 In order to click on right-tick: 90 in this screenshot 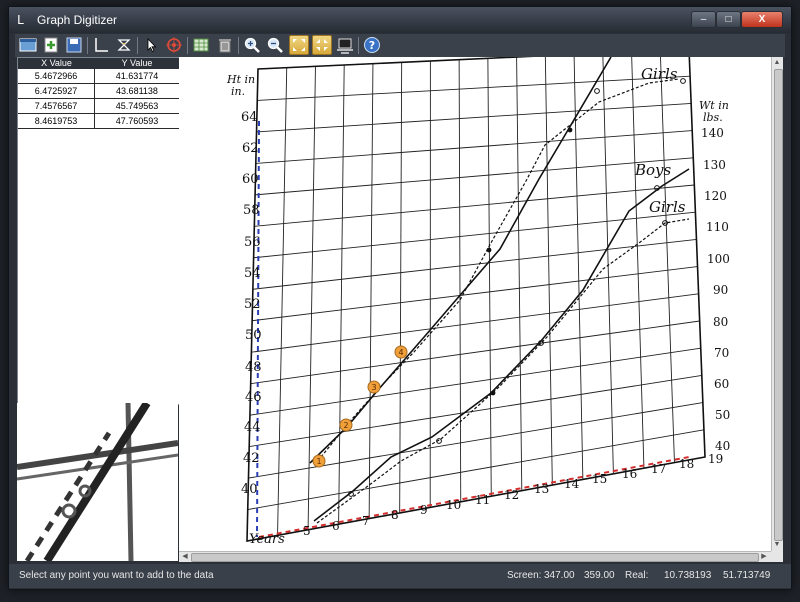, I will do `click(720, 290)`.